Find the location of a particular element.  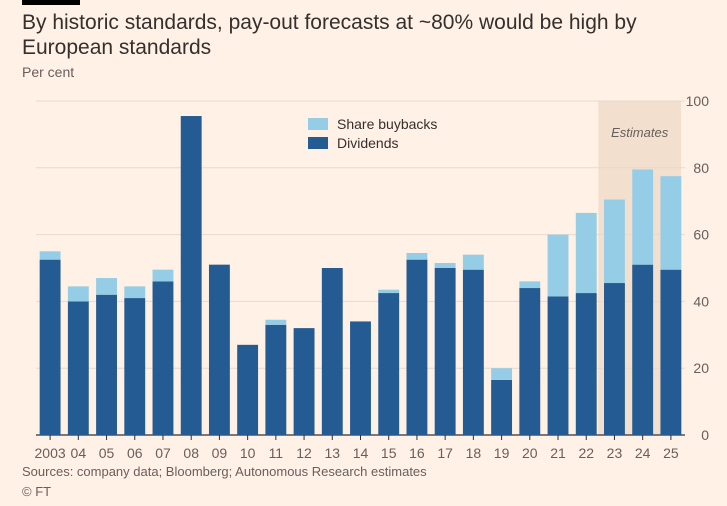

x-tick-label: 18 is located at coordinates (474, 453).